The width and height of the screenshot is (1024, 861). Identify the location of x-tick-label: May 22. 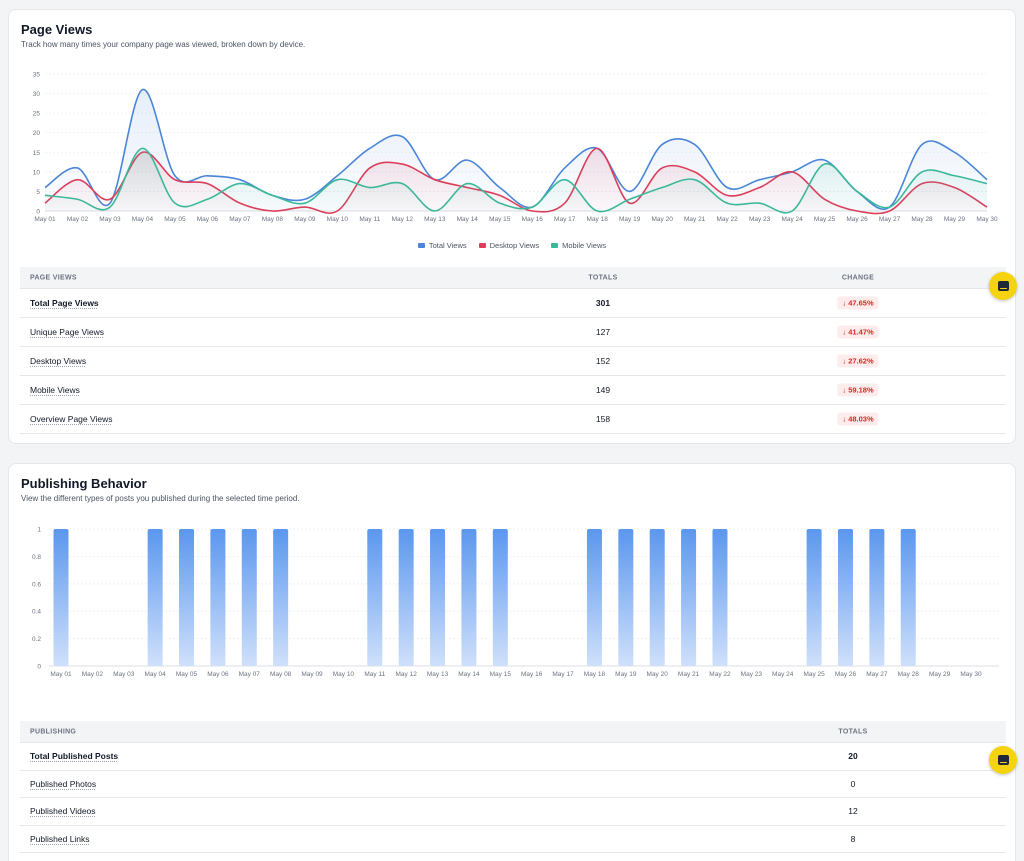
(727, 219).